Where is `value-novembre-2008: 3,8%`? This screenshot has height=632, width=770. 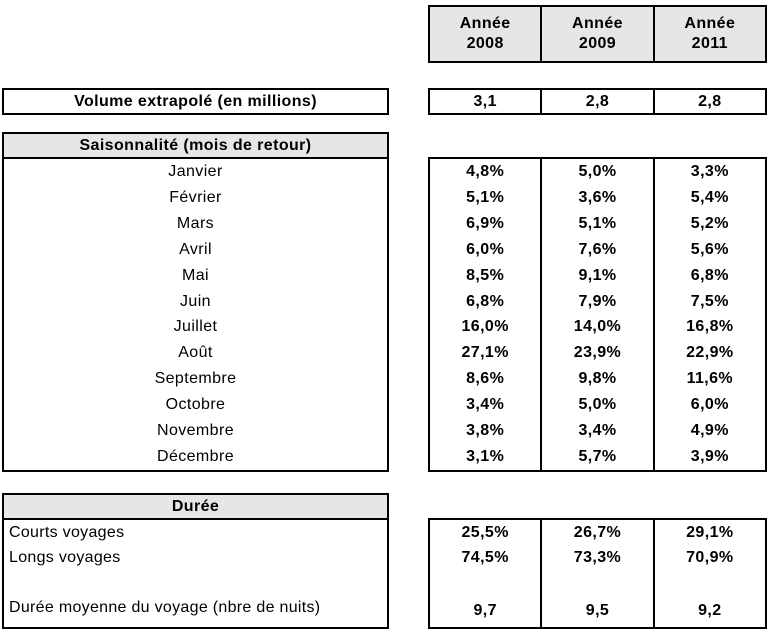 value-novembre-2008: 3,8% is located at coordinates (485, 431).